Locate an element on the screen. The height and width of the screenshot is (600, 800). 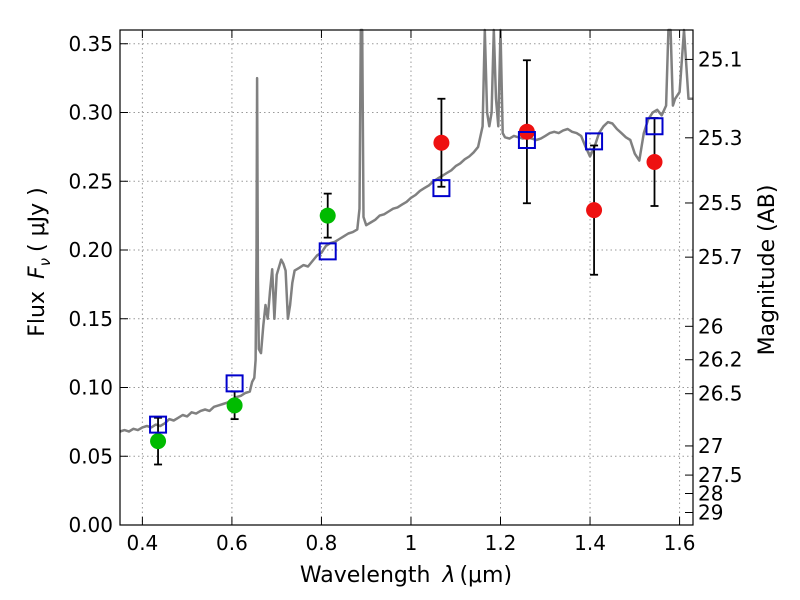
right-tick-label: 26 is located at coordinates (710, 326).